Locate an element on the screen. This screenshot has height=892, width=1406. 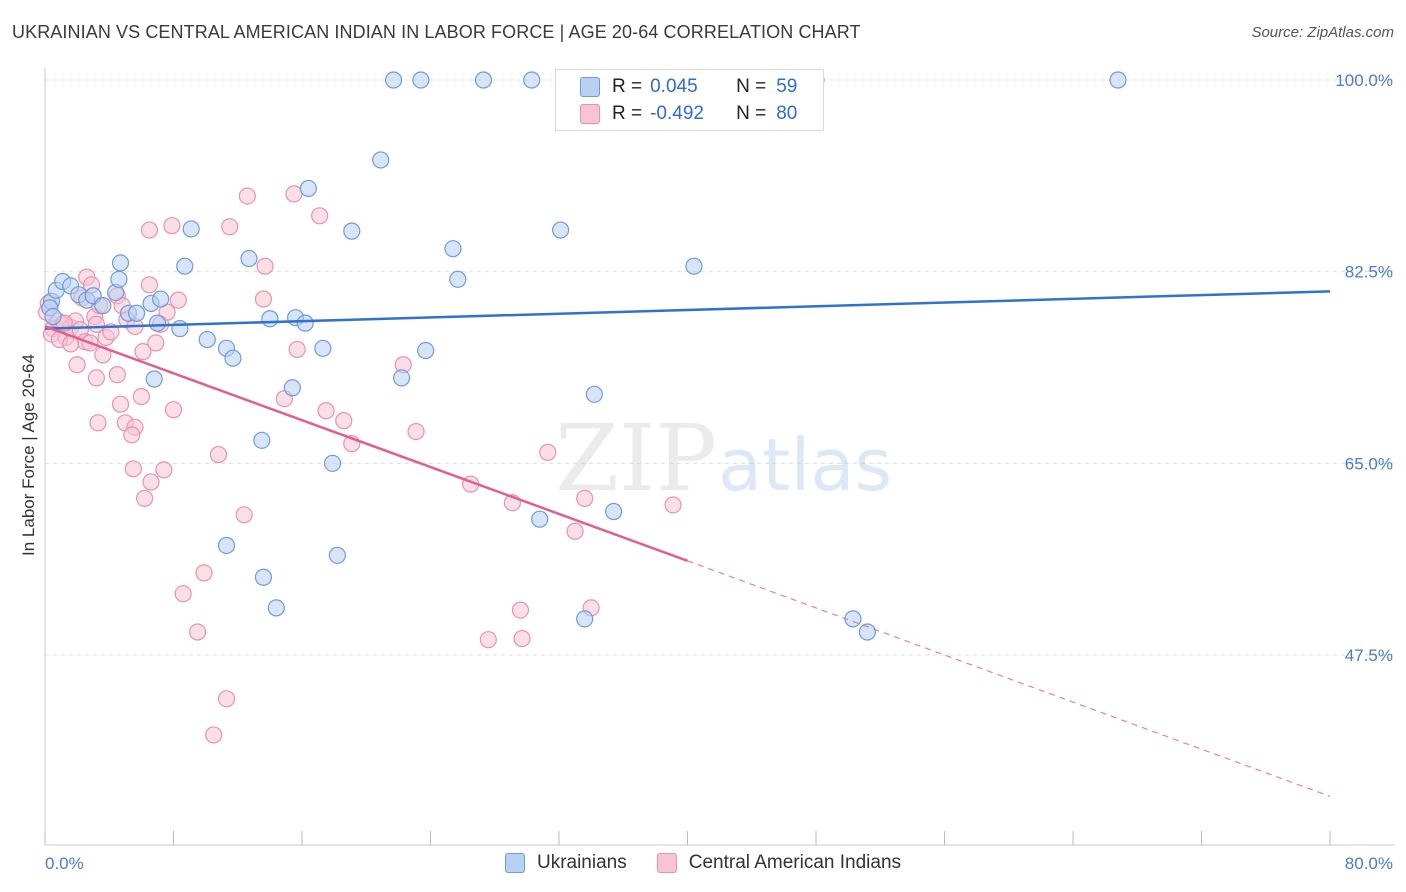
legend-r-value: 0.045 is located at coordinates (674, 86).